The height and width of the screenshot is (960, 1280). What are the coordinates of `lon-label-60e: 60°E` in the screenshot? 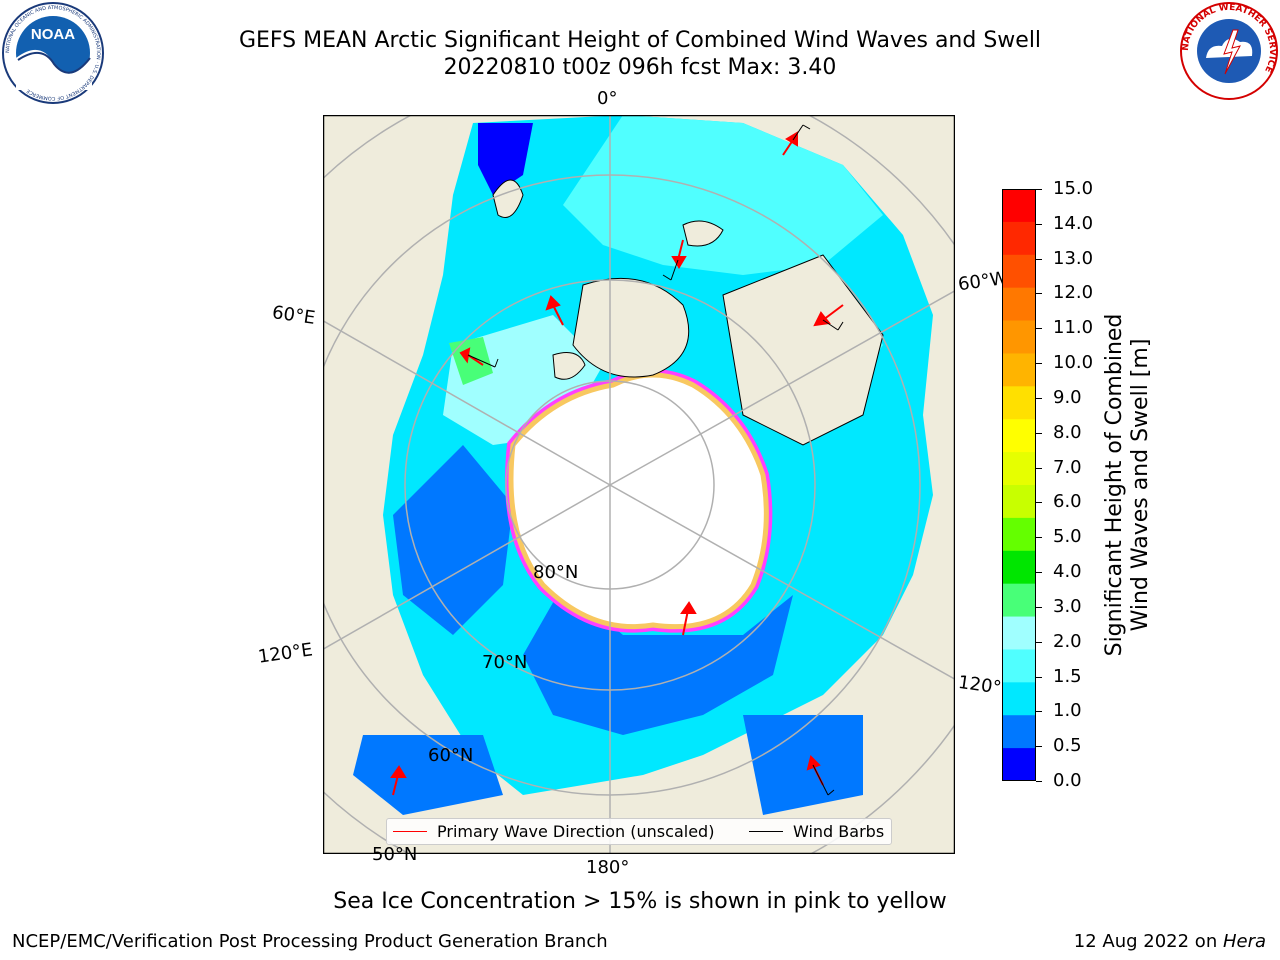 It's located at (293, 315).